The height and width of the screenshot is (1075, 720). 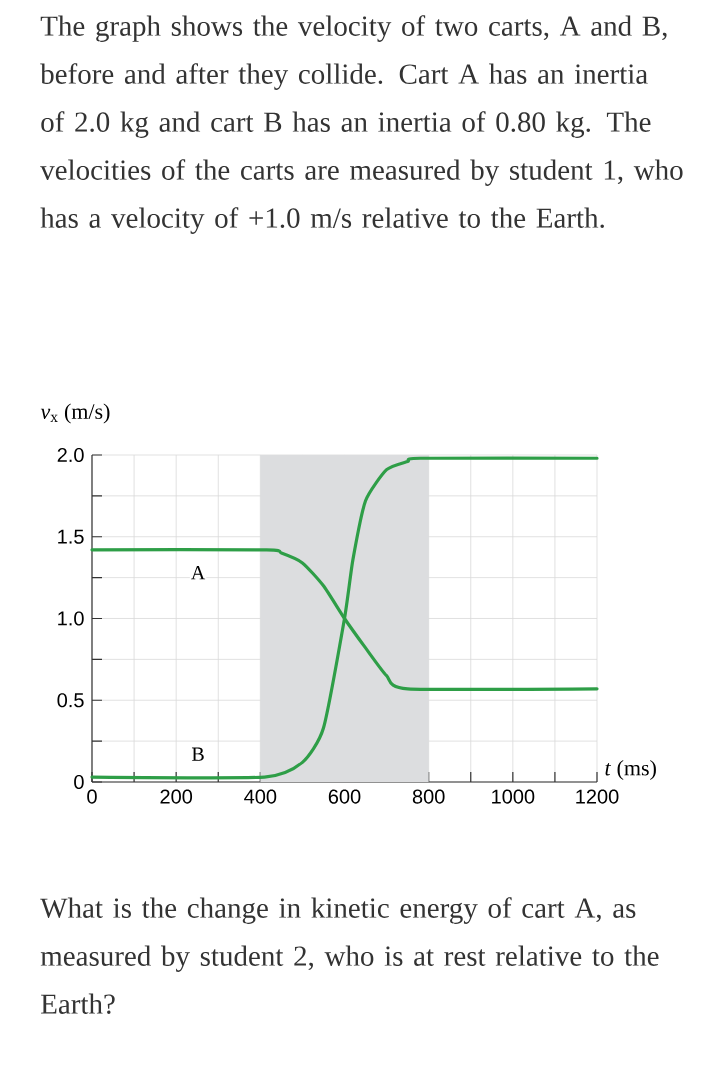 What do you see at coordinates (630, 770) in the screenshot?
I see `x-axis-title: t (ms)` at bounding box center [630, 770].